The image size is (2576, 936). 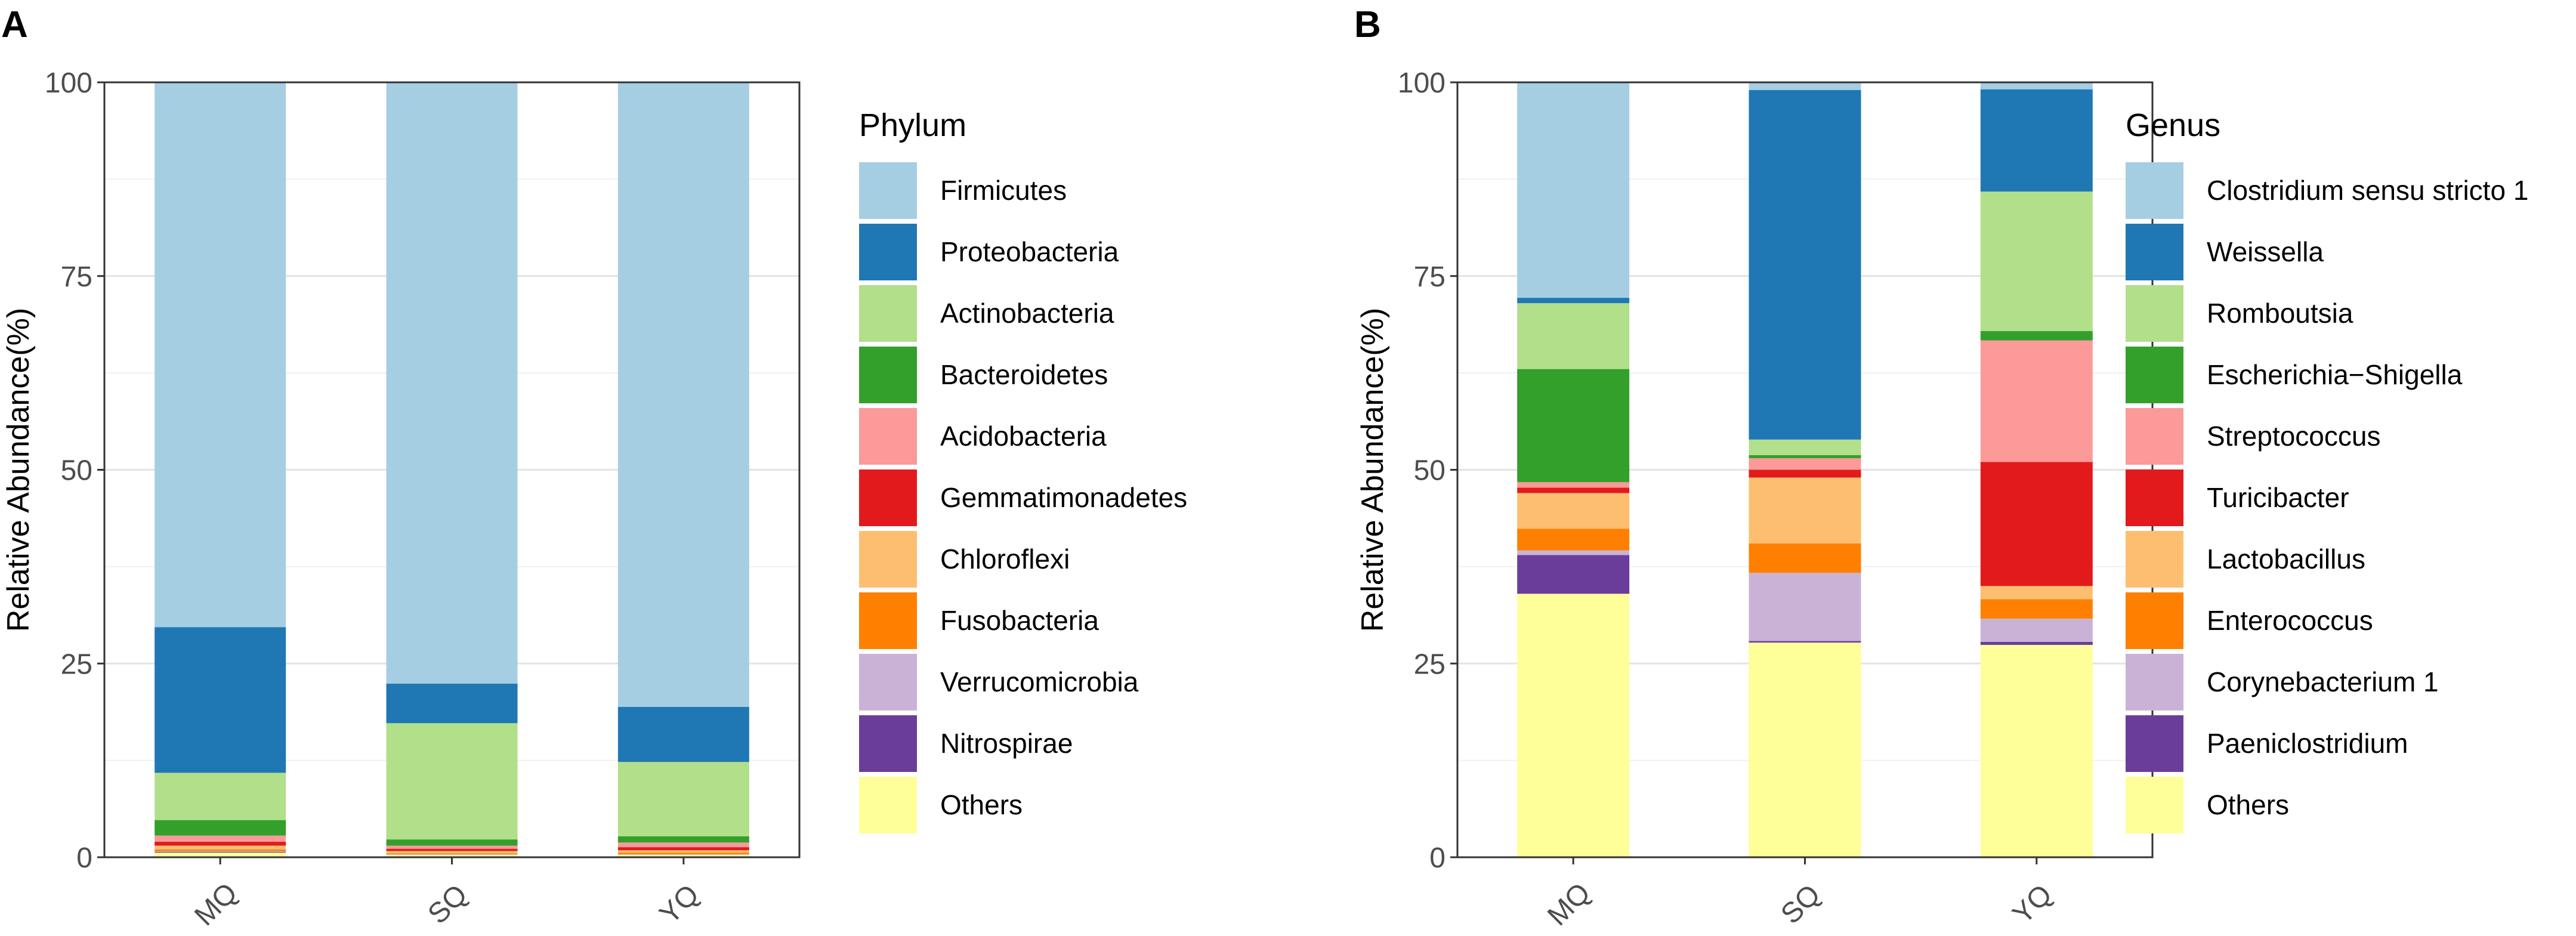 What do you see at coordinates (1006, 743) in the screenshot?
I see `legend-label: Nitrospirae` at bounding box center [1006, 743].